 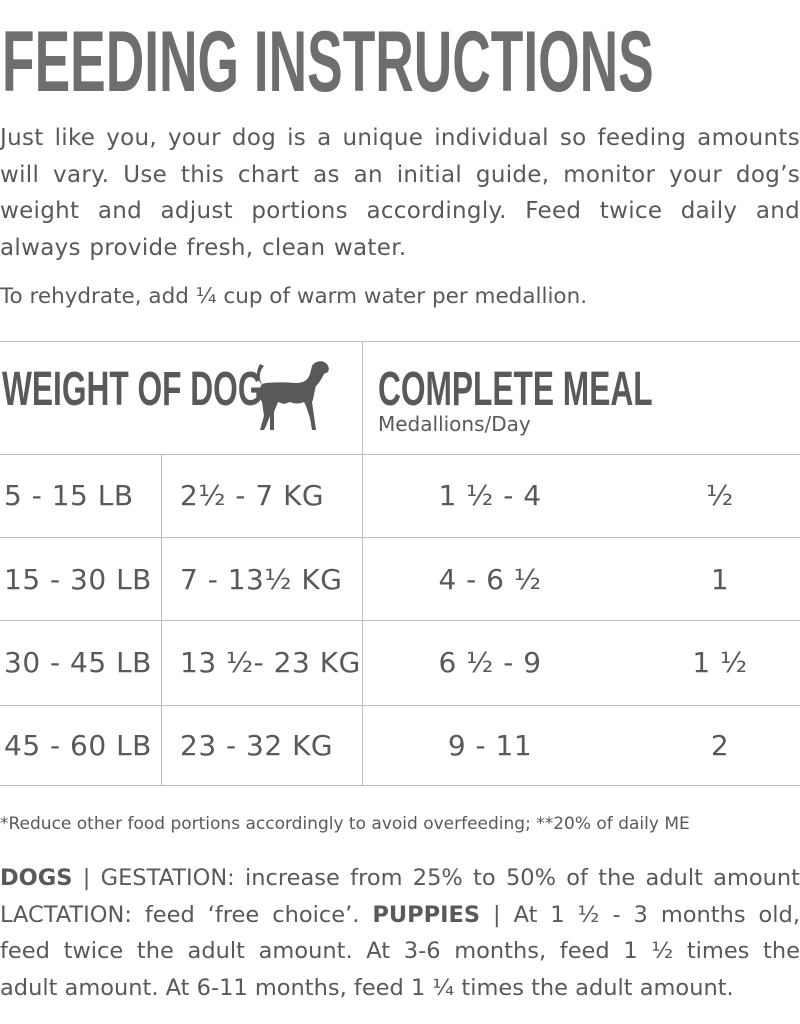 What do you see at coordinates (400, 685) in the screenshot?
I see `table-row: 30 - 45 LB 13 ½- 23 KG 6 ½ - 9 1 ½` at bounding box center [400, 685].